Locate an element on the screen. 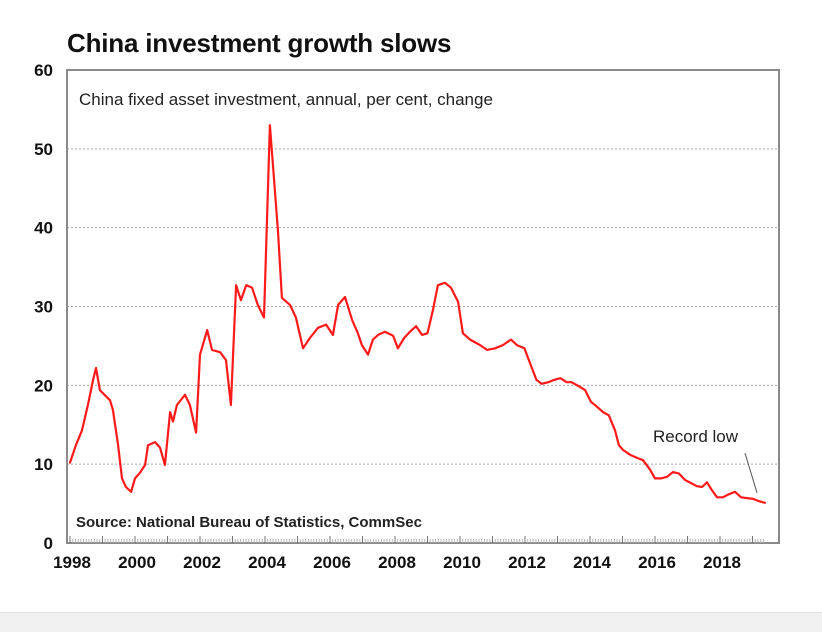 This screenshot has width=822, height=632. annotation-record-low: Record low is located at coordinates (696, 436).